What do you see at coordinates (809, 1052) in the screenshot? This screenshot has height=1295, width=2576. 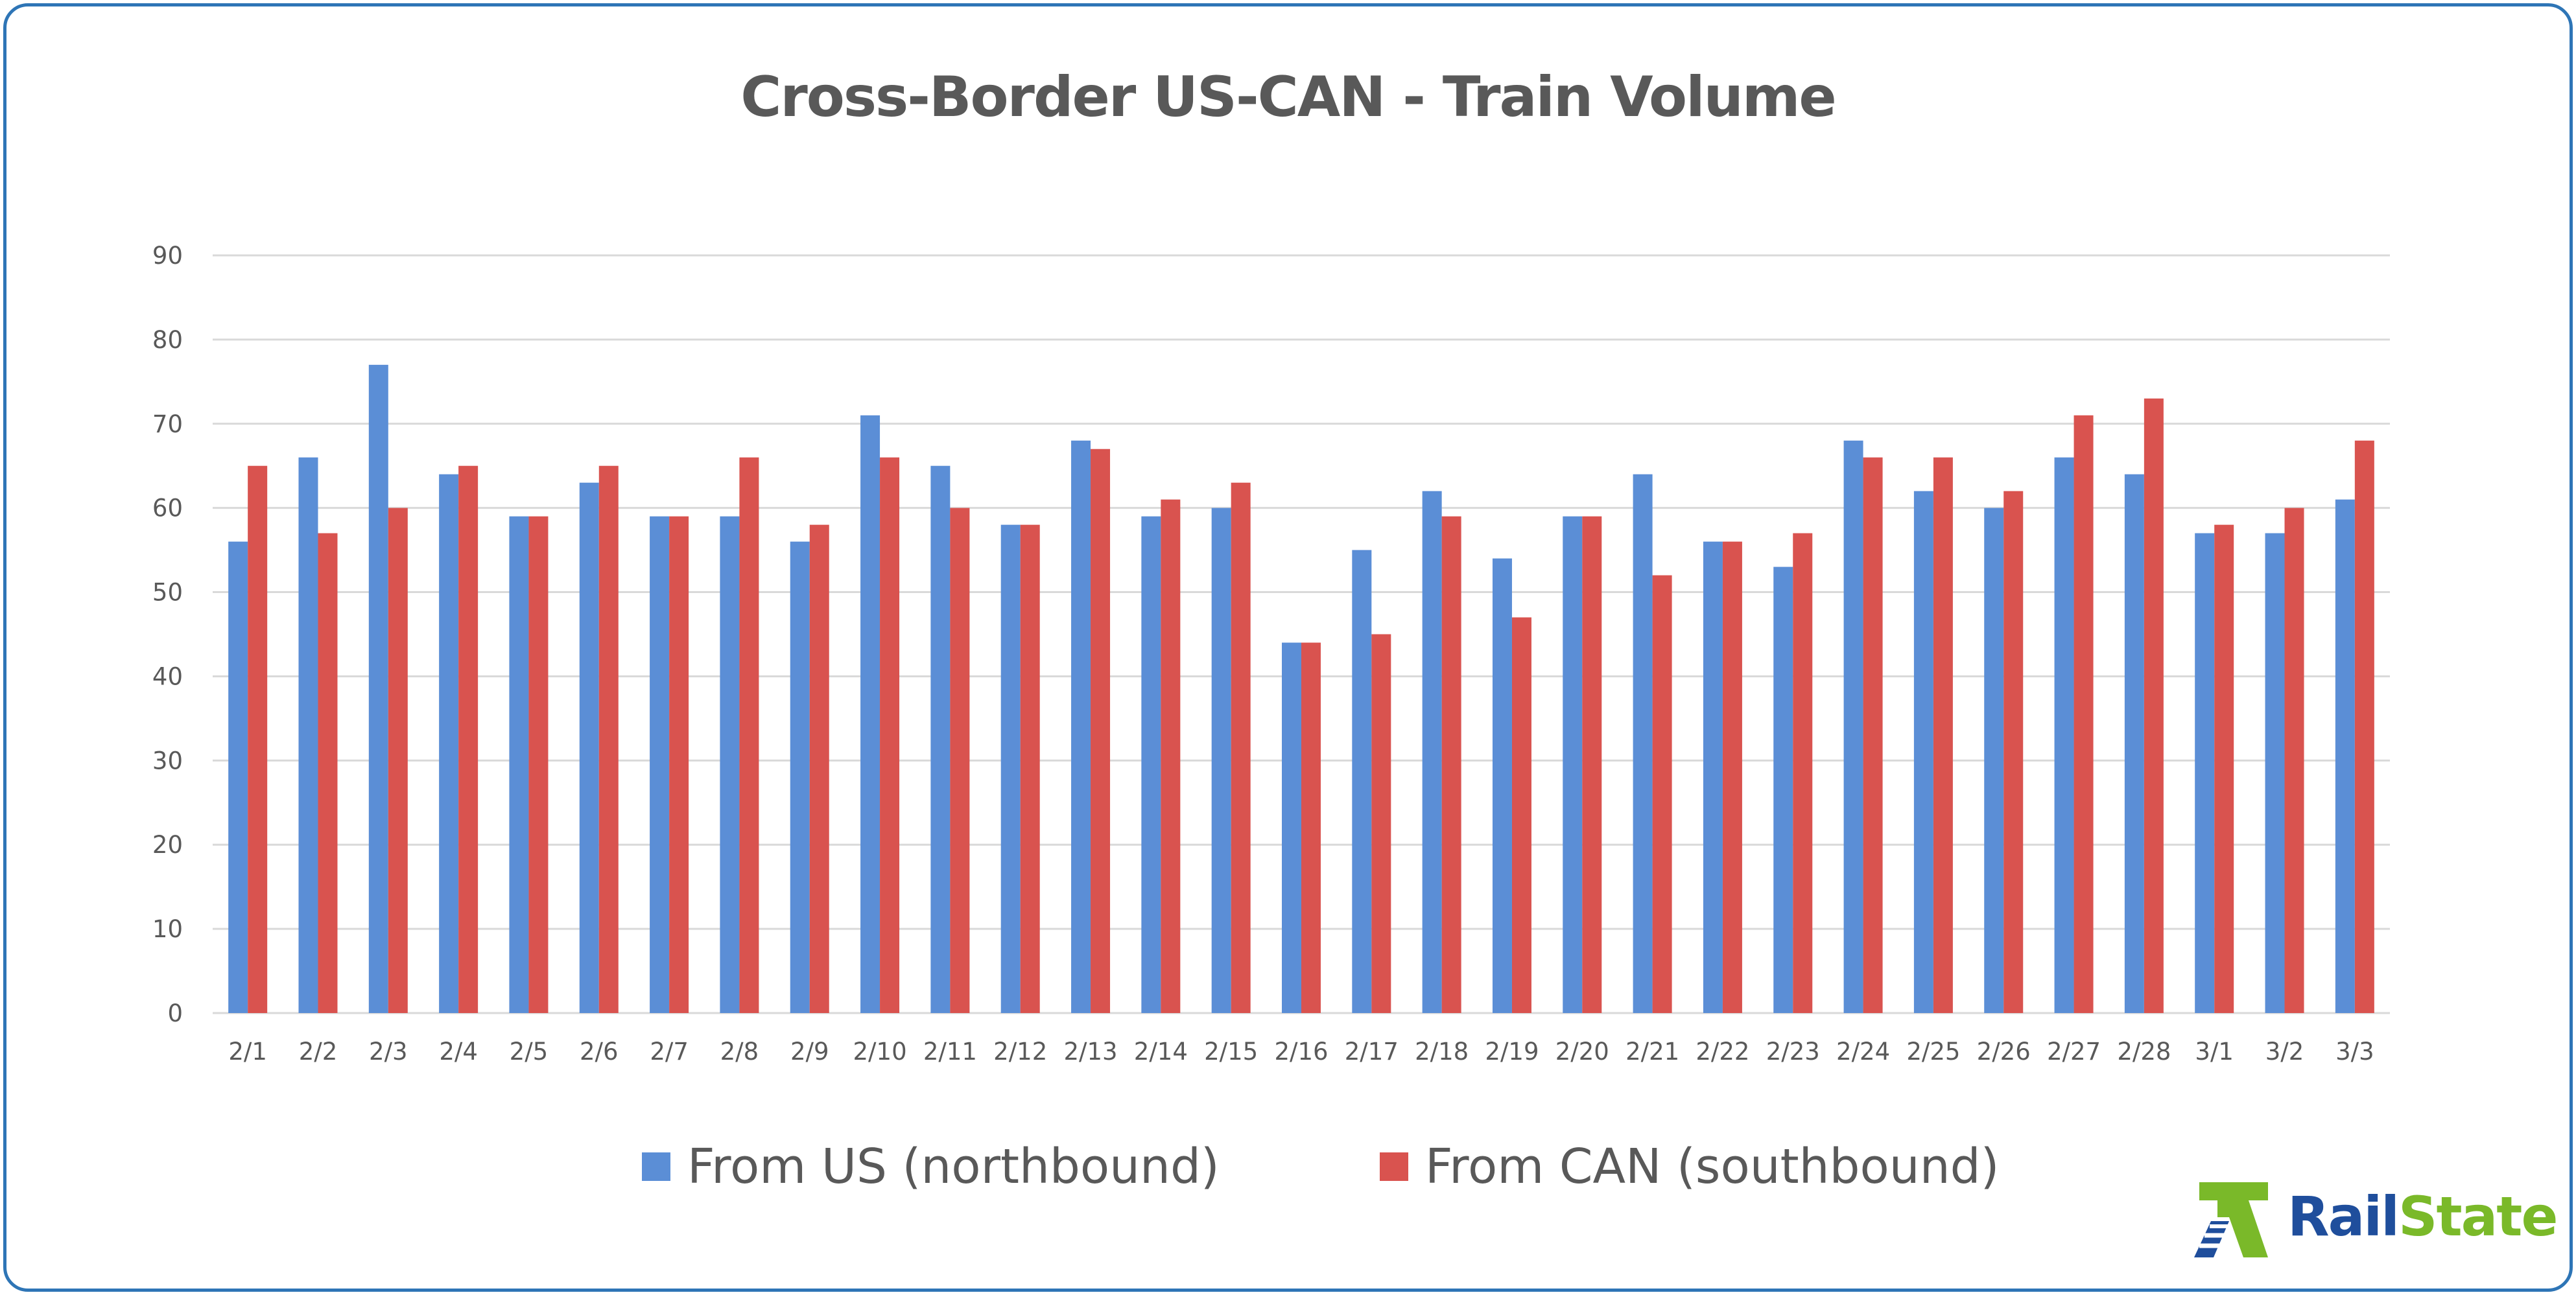 I see `x-tick-label: 2/9` at bounding box center [809, 1052].